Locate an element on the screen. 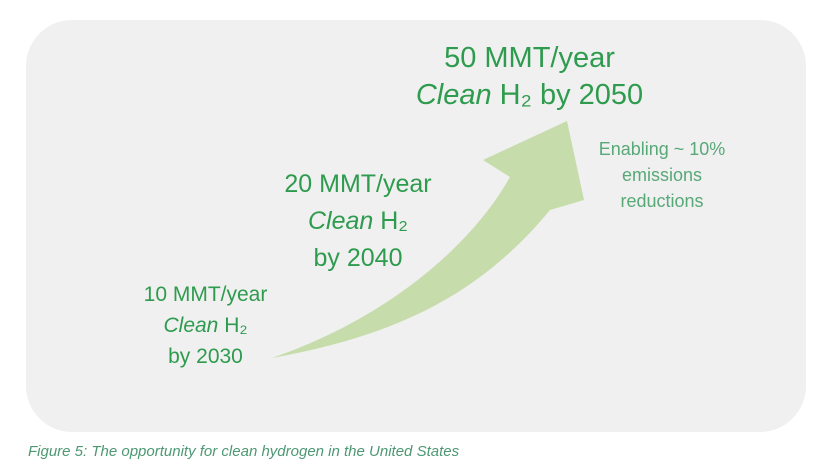  impact-note-line2: emissions is located at coordinates (662, 175).